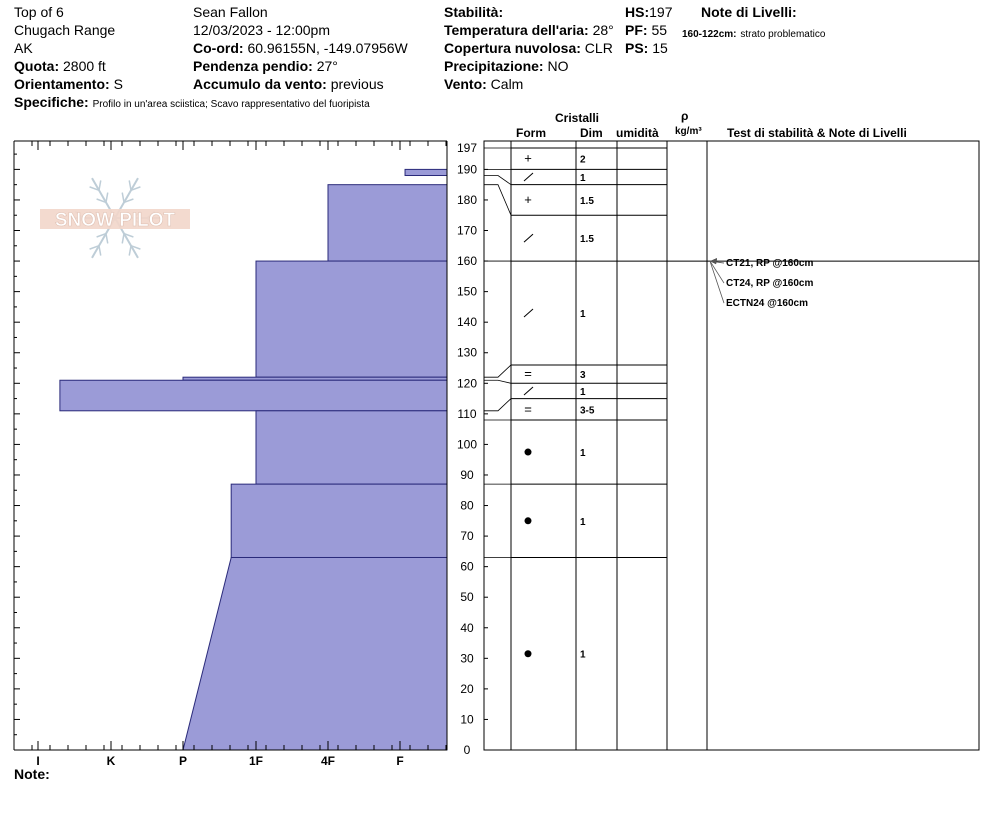 This screenshot has width=994, height=840. I want to click on coord-row: Co-ord: 60.96155N, -149.07956W, so click(300, 48).